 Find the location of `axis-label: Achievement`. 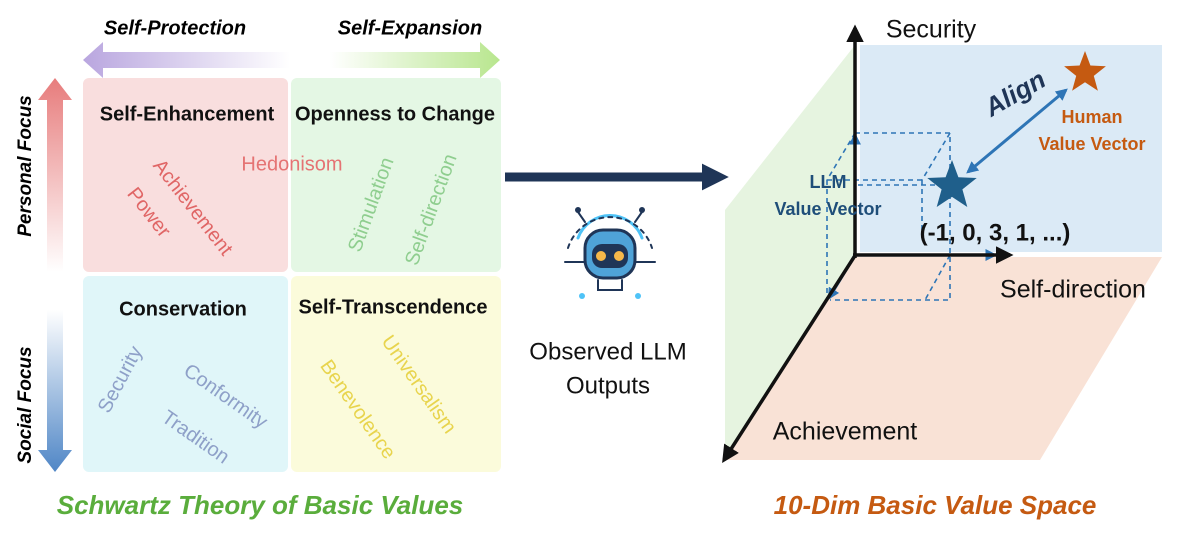

axis-label: Achievement is located at coordinates (845, 432).